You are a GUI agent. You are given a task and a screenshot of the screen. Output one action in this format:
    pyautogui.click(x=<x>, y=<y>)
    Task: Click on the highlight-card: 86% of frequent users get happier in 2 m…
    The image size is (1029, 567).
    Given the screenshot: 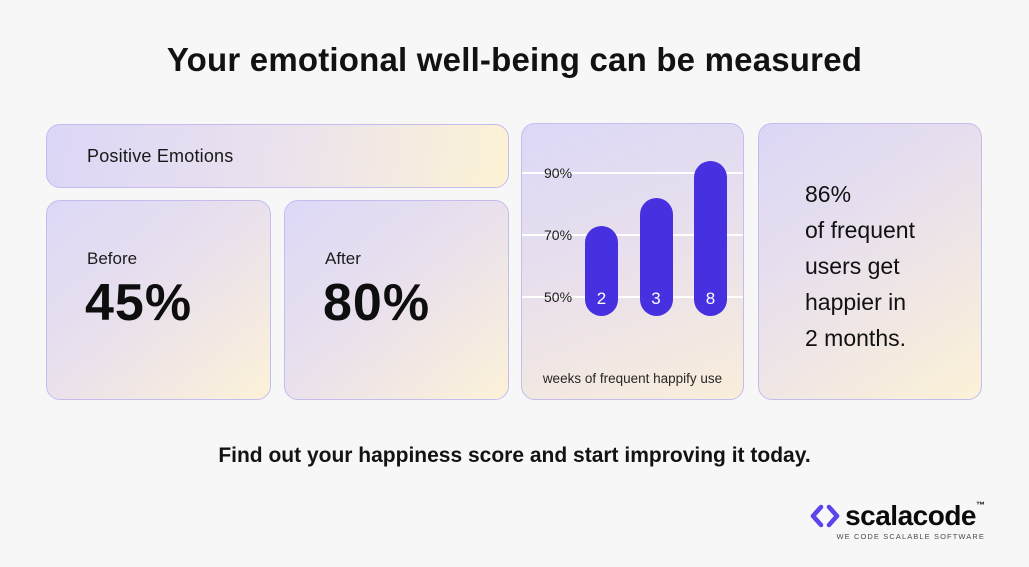 What is the action you would take?
    pyautogui.click(x=870, y=261)
    